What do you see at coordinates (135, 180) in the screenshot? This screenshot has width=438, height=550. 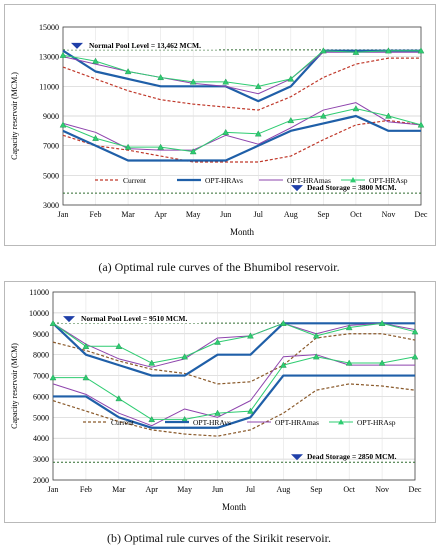 I see `legend-label-current: Current` at bounding box center [135, 180].